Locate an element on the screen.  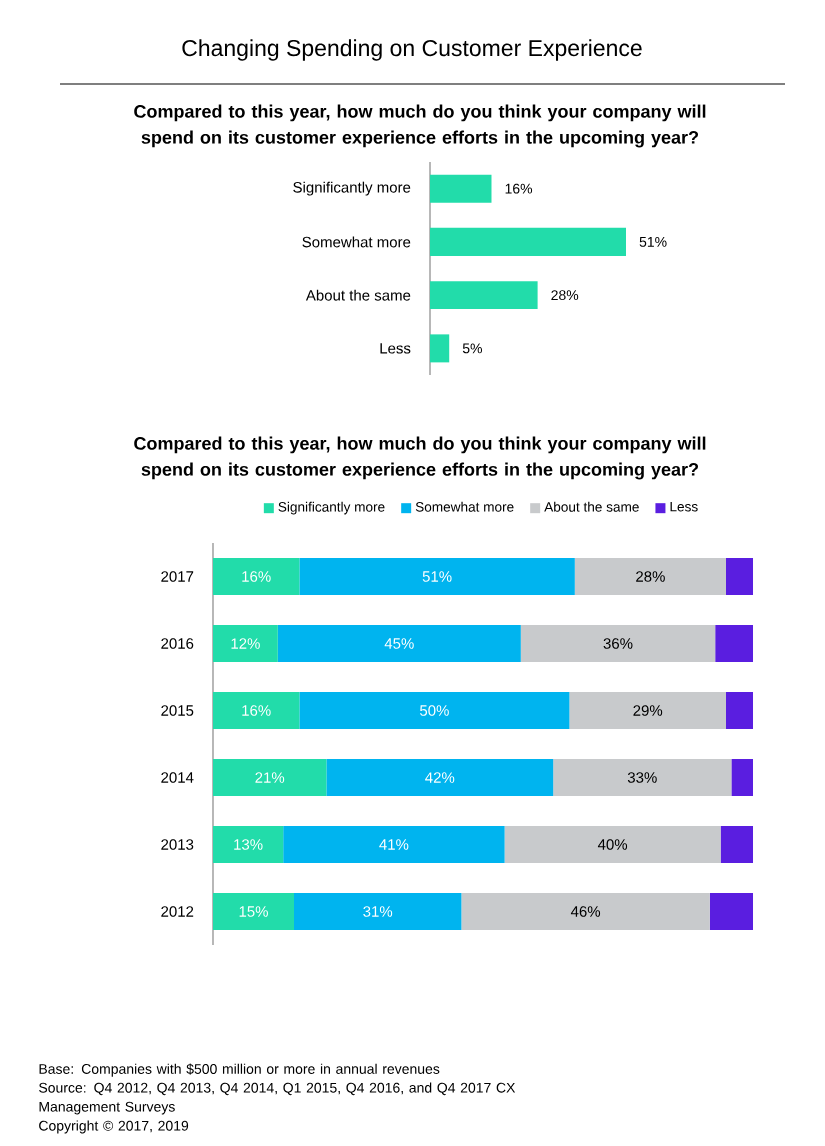
text: Copyright © 2017, 2019 is located at coordinates (114, 1127).